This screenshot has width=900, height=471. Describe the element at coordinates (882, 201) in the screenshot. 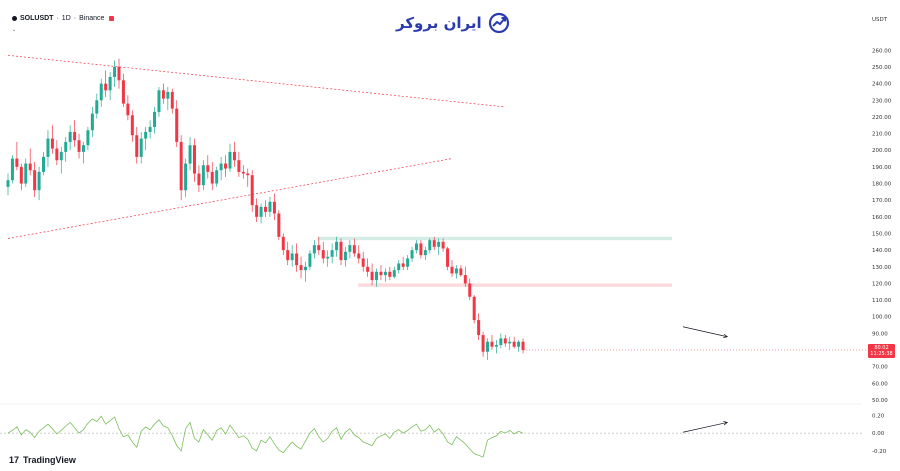

I see `price-tick-label: 170.00` at that location.